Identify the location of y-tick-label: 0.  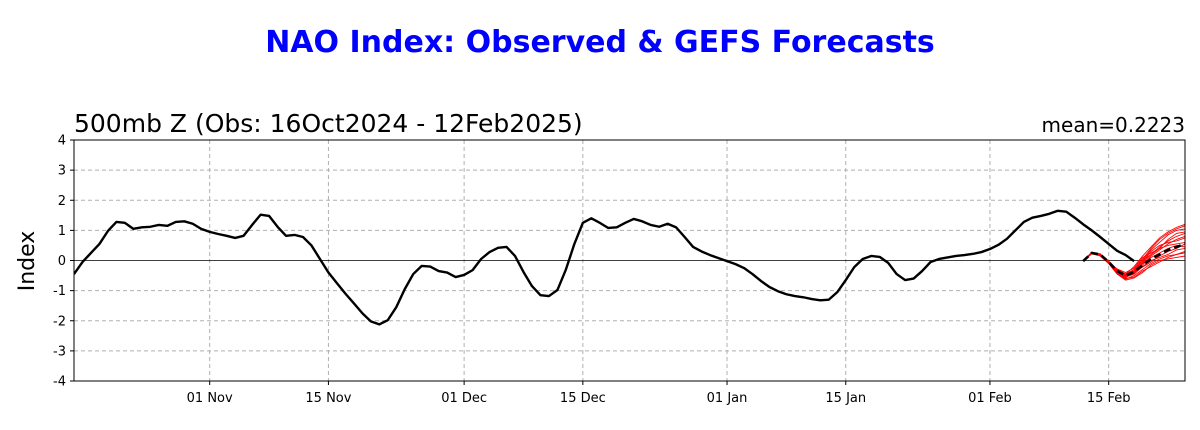
(62, 261).